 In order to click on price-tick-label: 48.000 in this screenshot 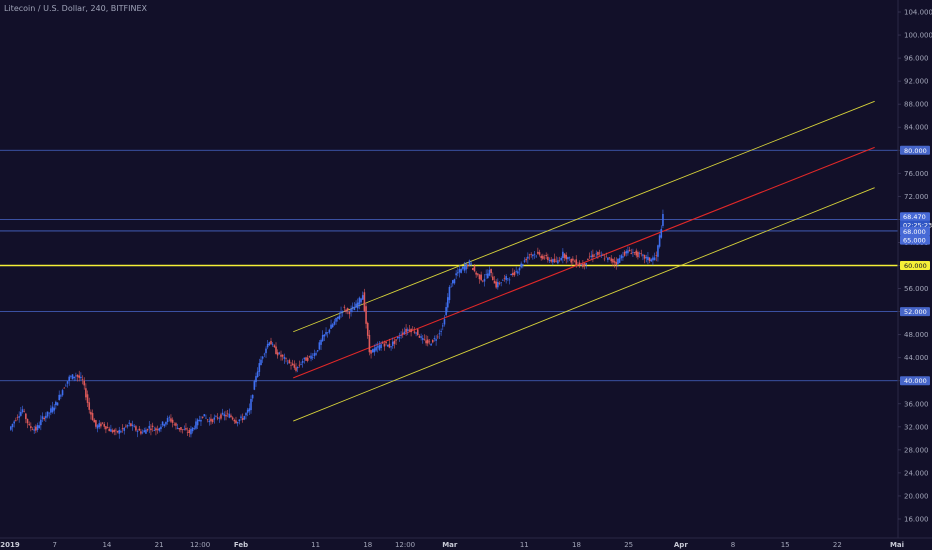, I will do `click(916, 335)`.